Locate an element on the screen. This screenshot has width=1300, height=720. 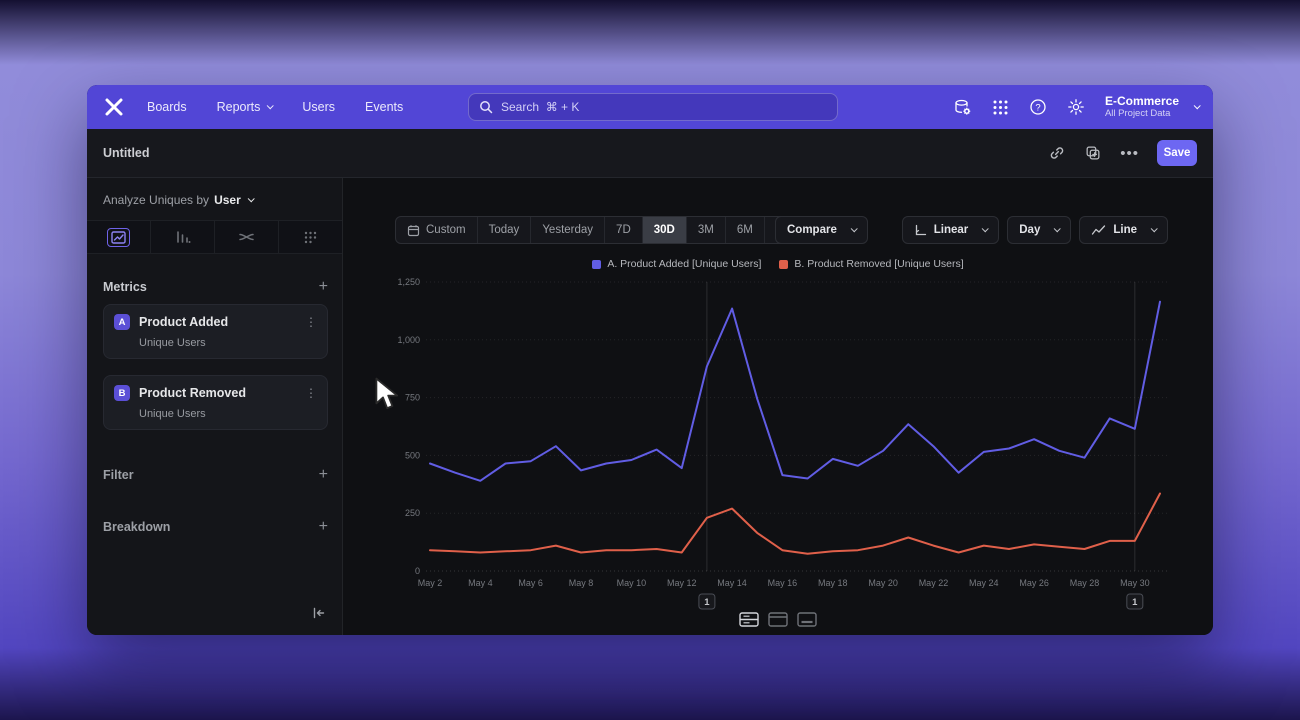
svg-text: May 20 is located at coordinates (883, 583).